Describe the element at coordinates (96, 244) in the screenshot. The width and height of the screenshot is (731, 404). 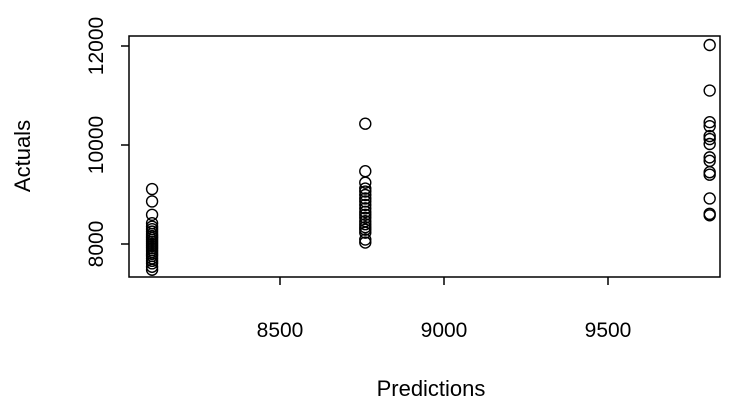
I see `y-tick-label: 8000` at that location.